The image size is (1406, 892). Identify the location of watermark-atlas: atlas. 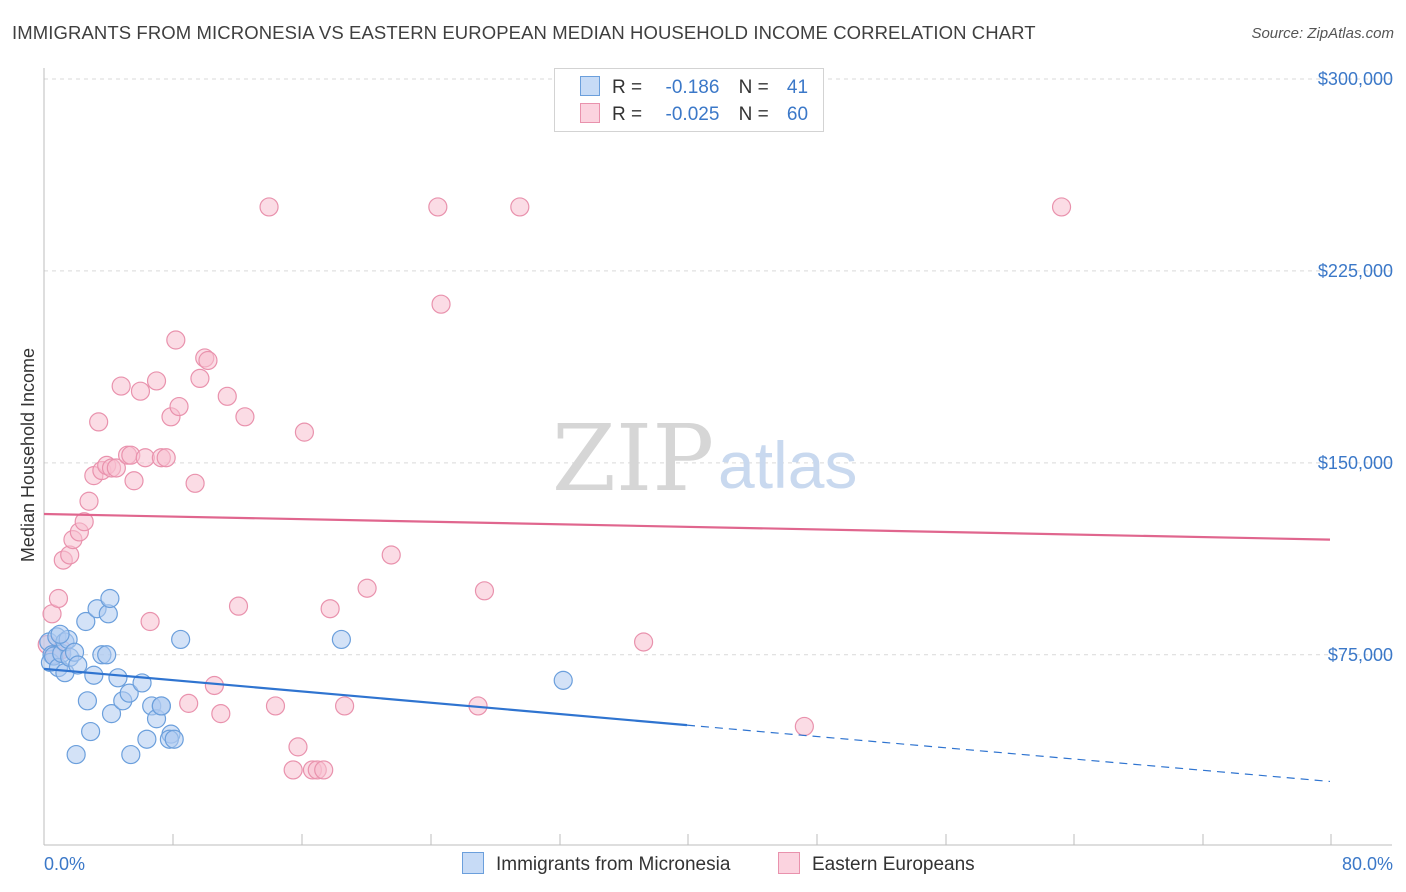
(787, 465).